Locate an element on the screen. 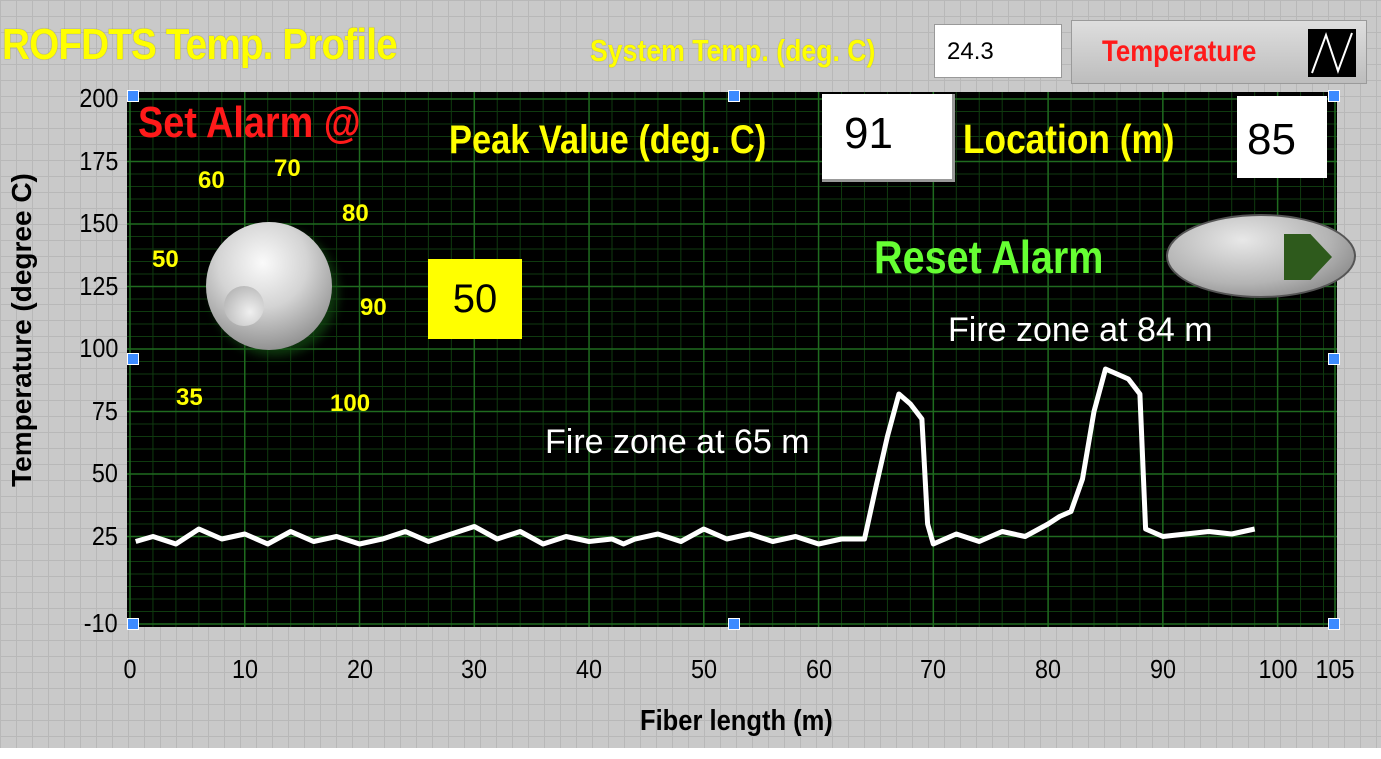 The image size is (1381, 759). alarm-led-icon is located at coordinates (1308, 257).